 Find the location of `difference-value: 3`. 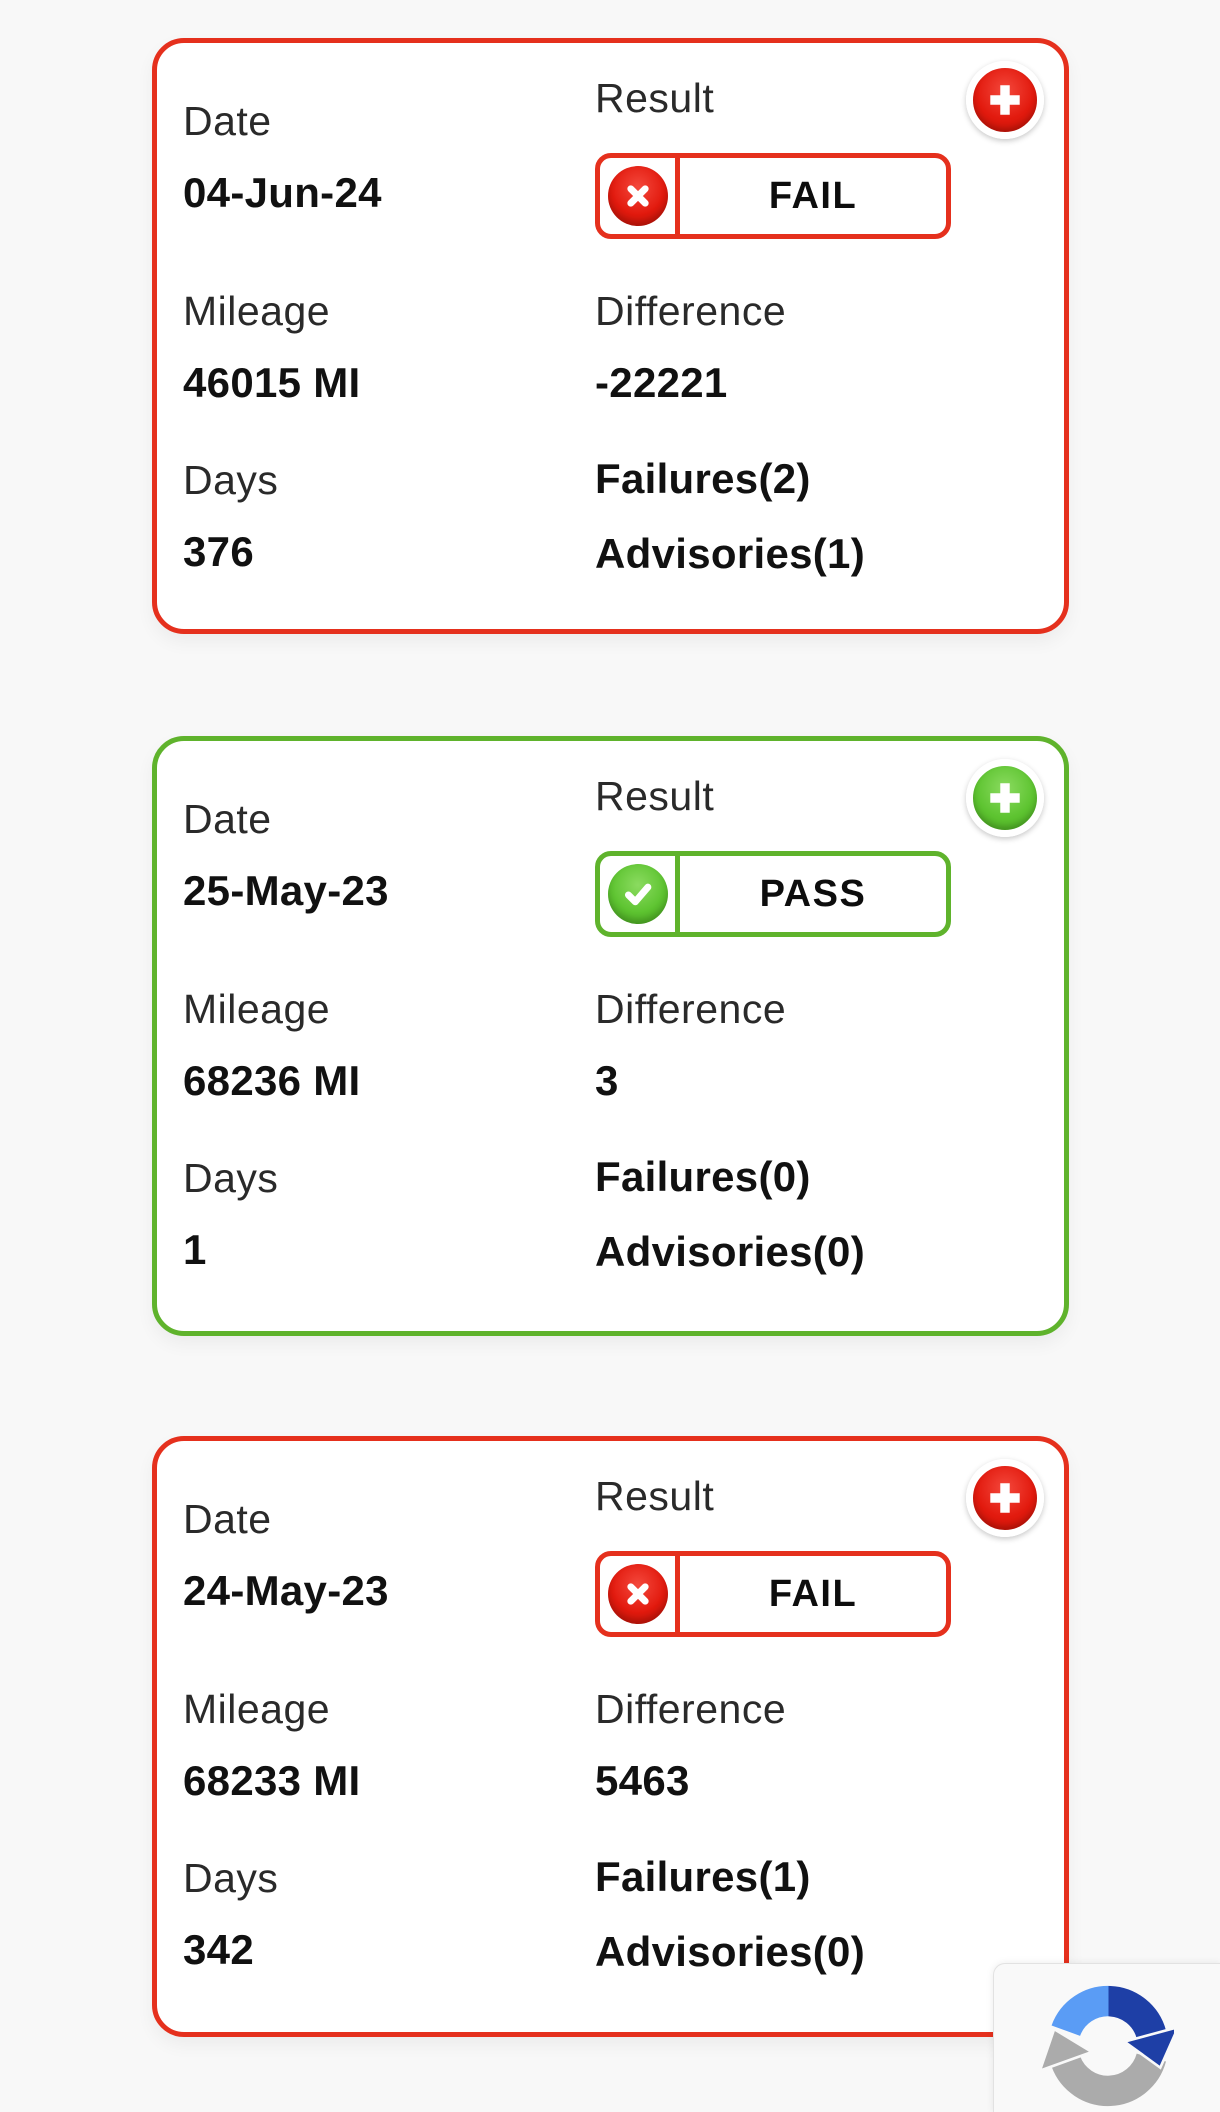

difference-value: 3 is located at coordinates (607, 1081).